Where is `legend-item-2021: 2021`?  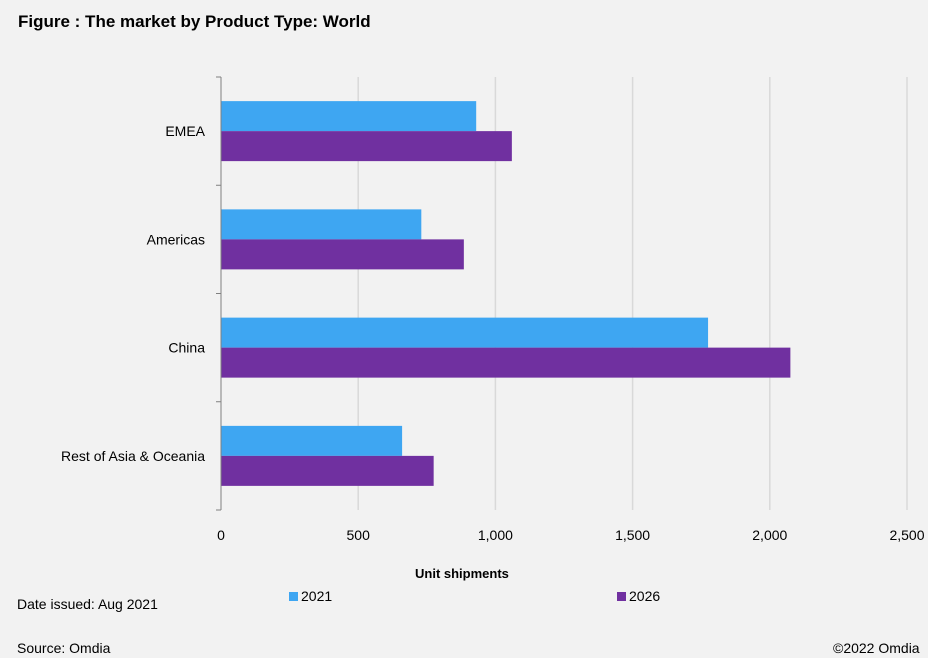 legend-item-2021: 2021 is located at coordinates (310, 596).